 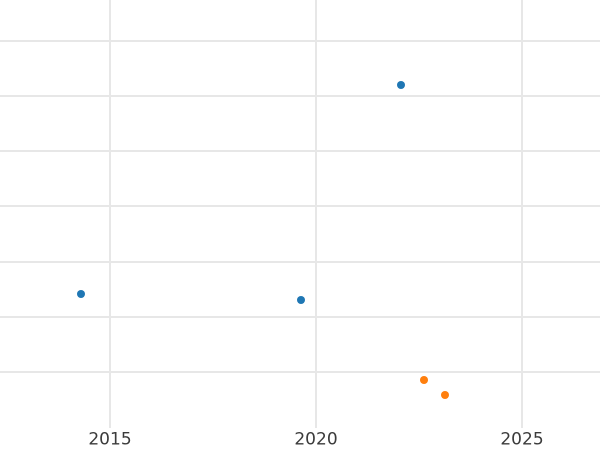 I want to click on x-tick-label-2025: 2025, so click(x=522, y=439).